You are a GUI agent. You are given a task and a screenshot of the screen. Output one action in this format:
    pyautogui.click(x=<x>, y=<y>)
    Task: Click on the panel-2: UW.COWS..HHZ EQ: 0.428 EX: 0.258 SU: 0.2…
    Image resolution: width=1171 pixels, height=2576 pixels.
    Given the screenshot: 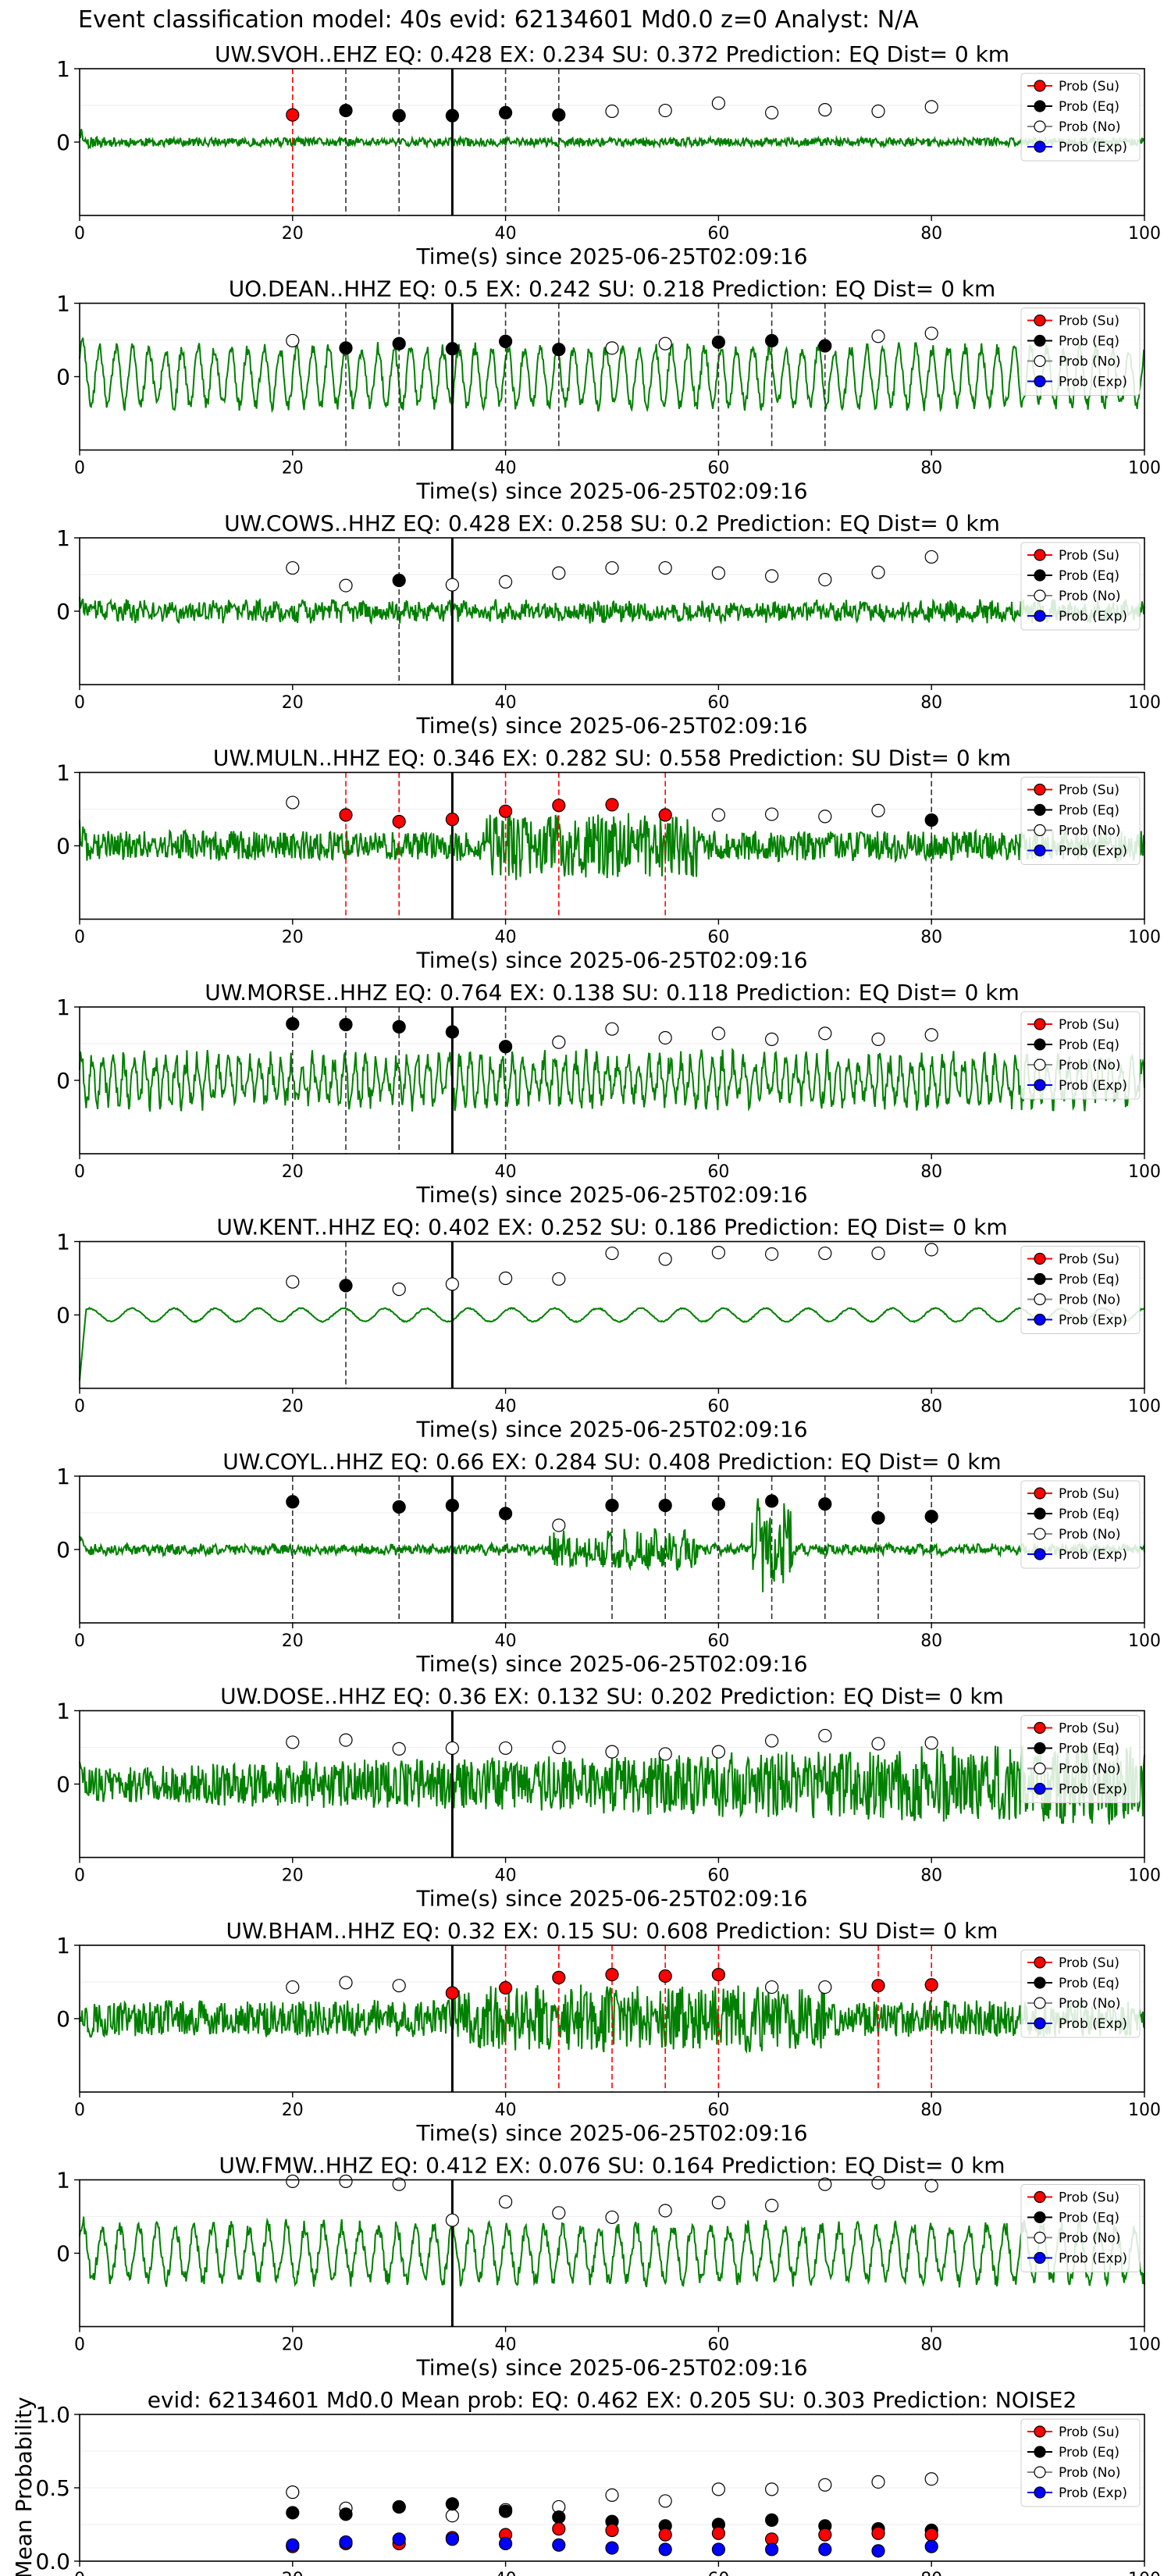 What is the action you would take?
    pyautogui.click(x=608, y=624)
    